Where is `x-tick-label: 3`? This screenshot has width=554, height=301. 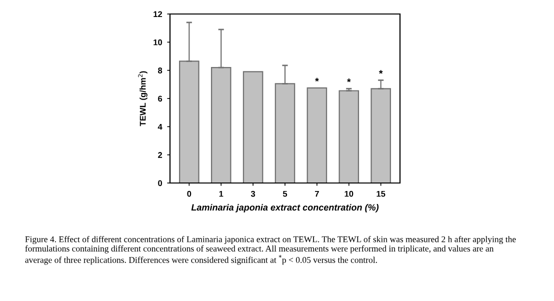
x-tick-label: 3 is located at coordinates (253, 193).